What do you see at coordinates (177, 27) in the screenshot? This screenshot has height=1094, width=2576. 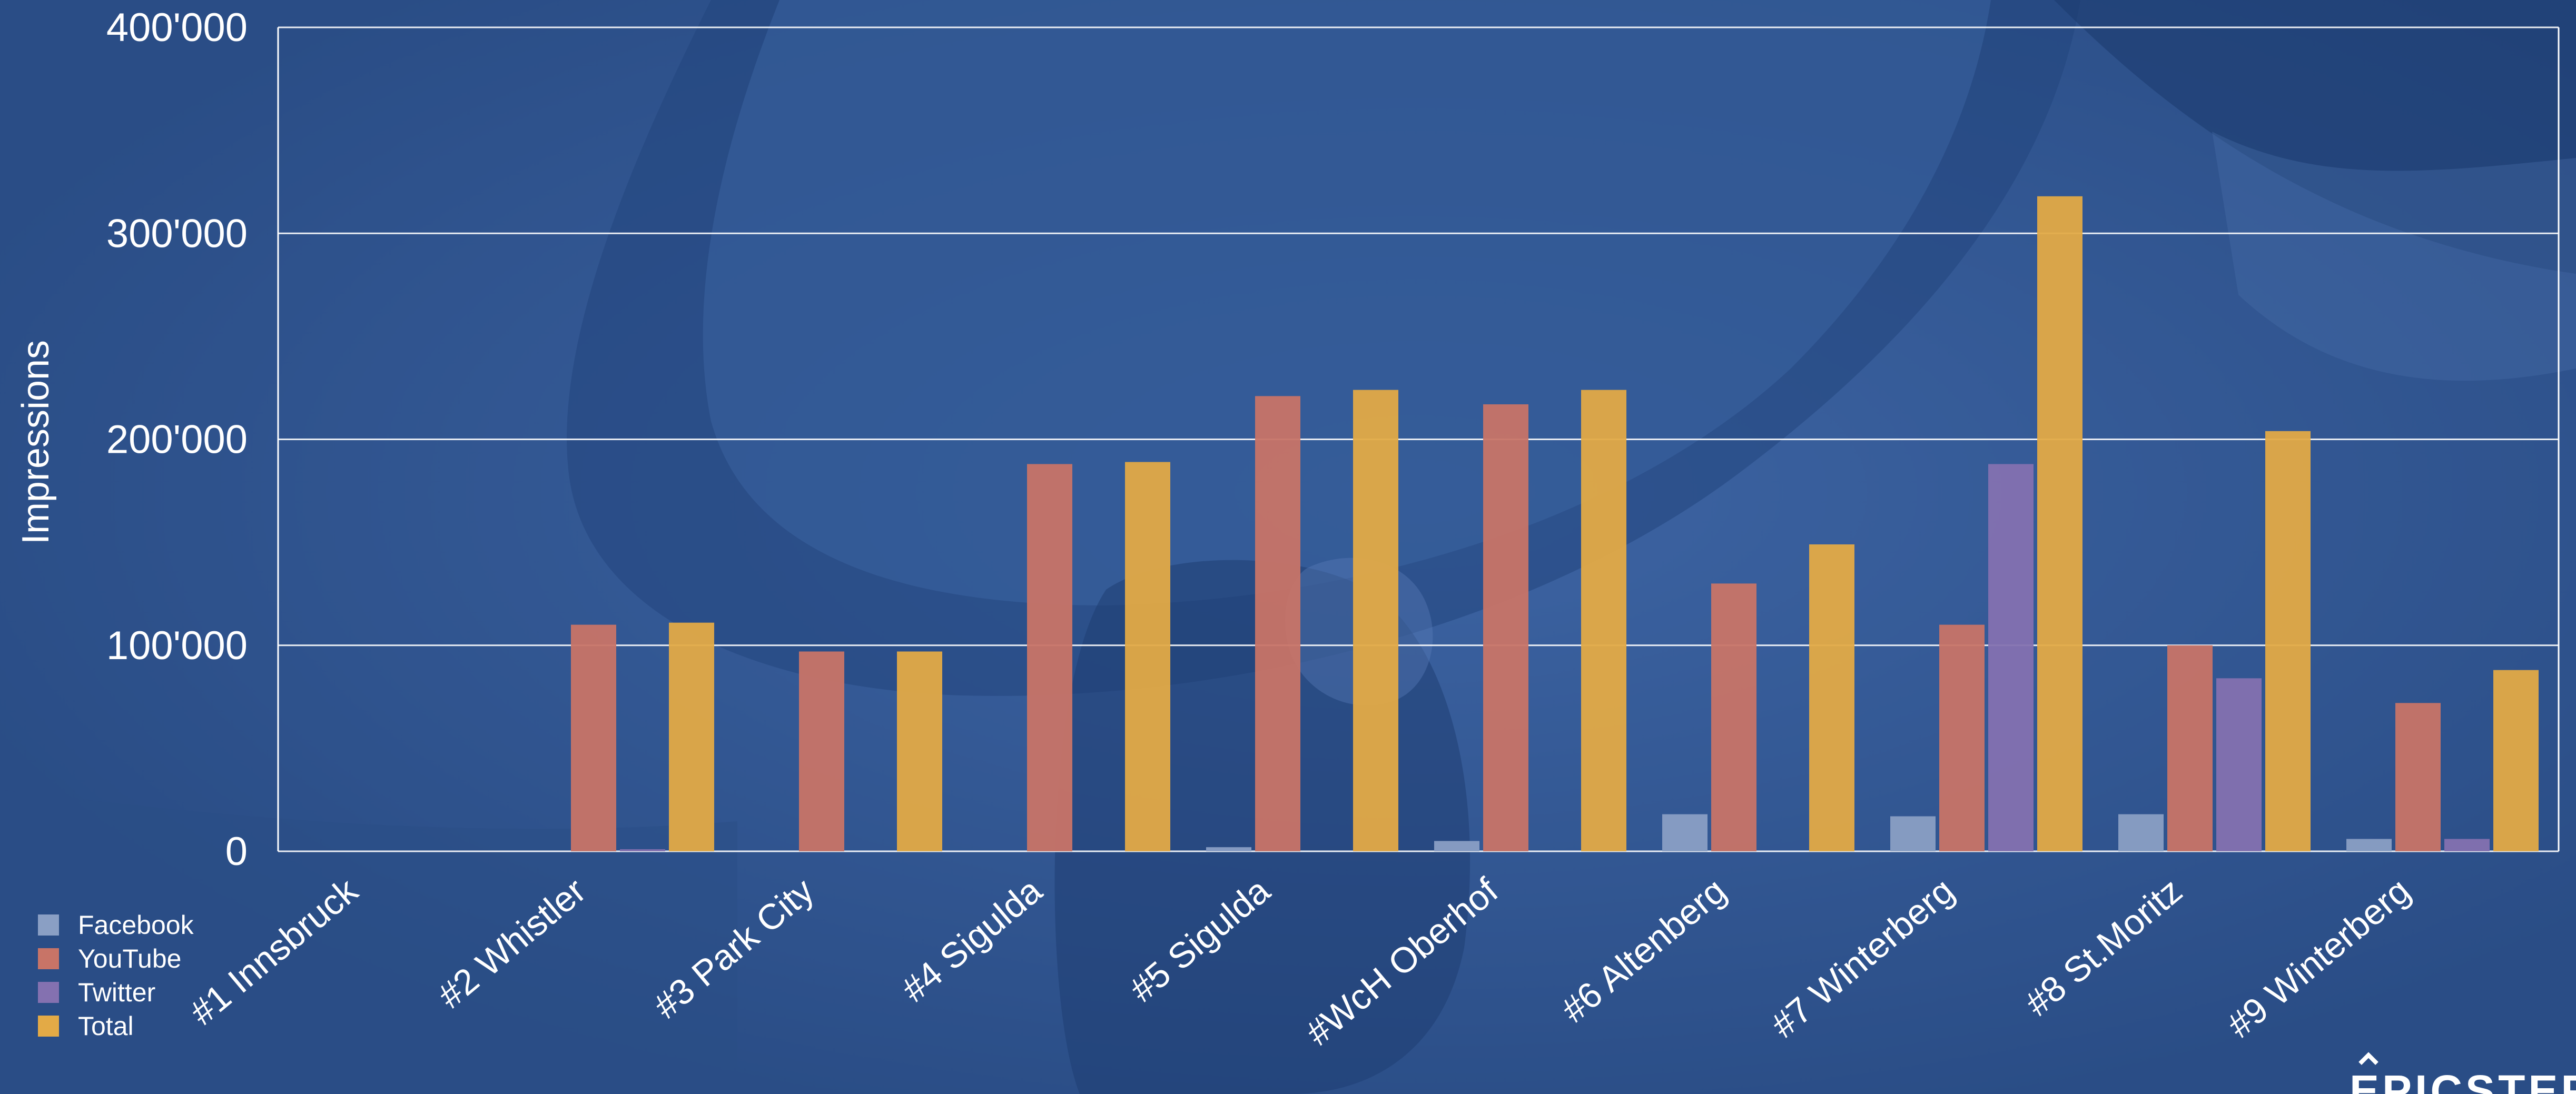 I see `y-tick-label: 400'000` at bounding box center [177, 27].